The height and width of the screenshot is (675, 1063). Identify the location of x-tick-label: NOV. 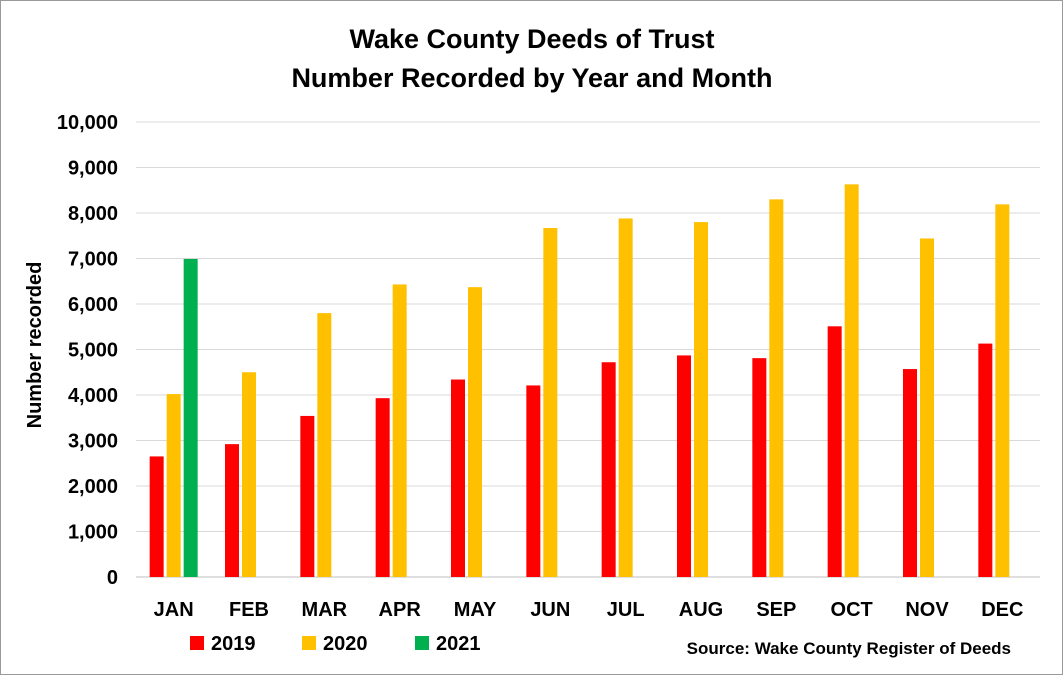
(927, 610).